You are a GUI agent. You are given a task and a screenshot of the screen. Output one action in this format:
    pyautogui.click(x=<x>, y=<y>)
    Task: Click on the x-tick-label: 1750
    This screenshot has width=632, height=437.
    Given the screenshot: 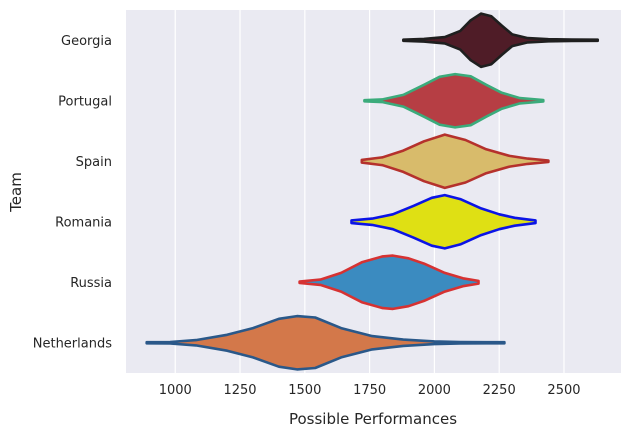 What is the action you would take?
    pyautogui.click(x=369, y=390)
    